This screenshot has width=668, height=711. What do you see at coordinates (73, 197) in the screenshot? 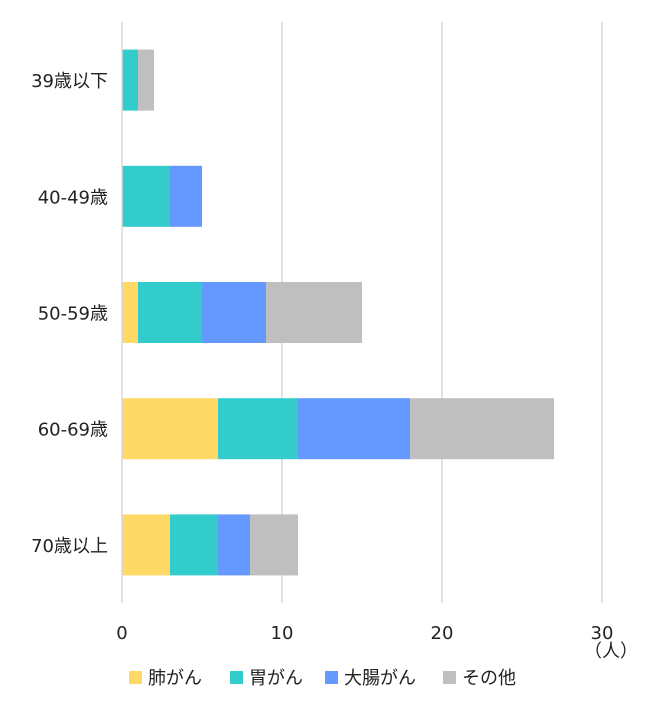
I see `category-label-2: 40-49歳` at bounding box center [73, 197].